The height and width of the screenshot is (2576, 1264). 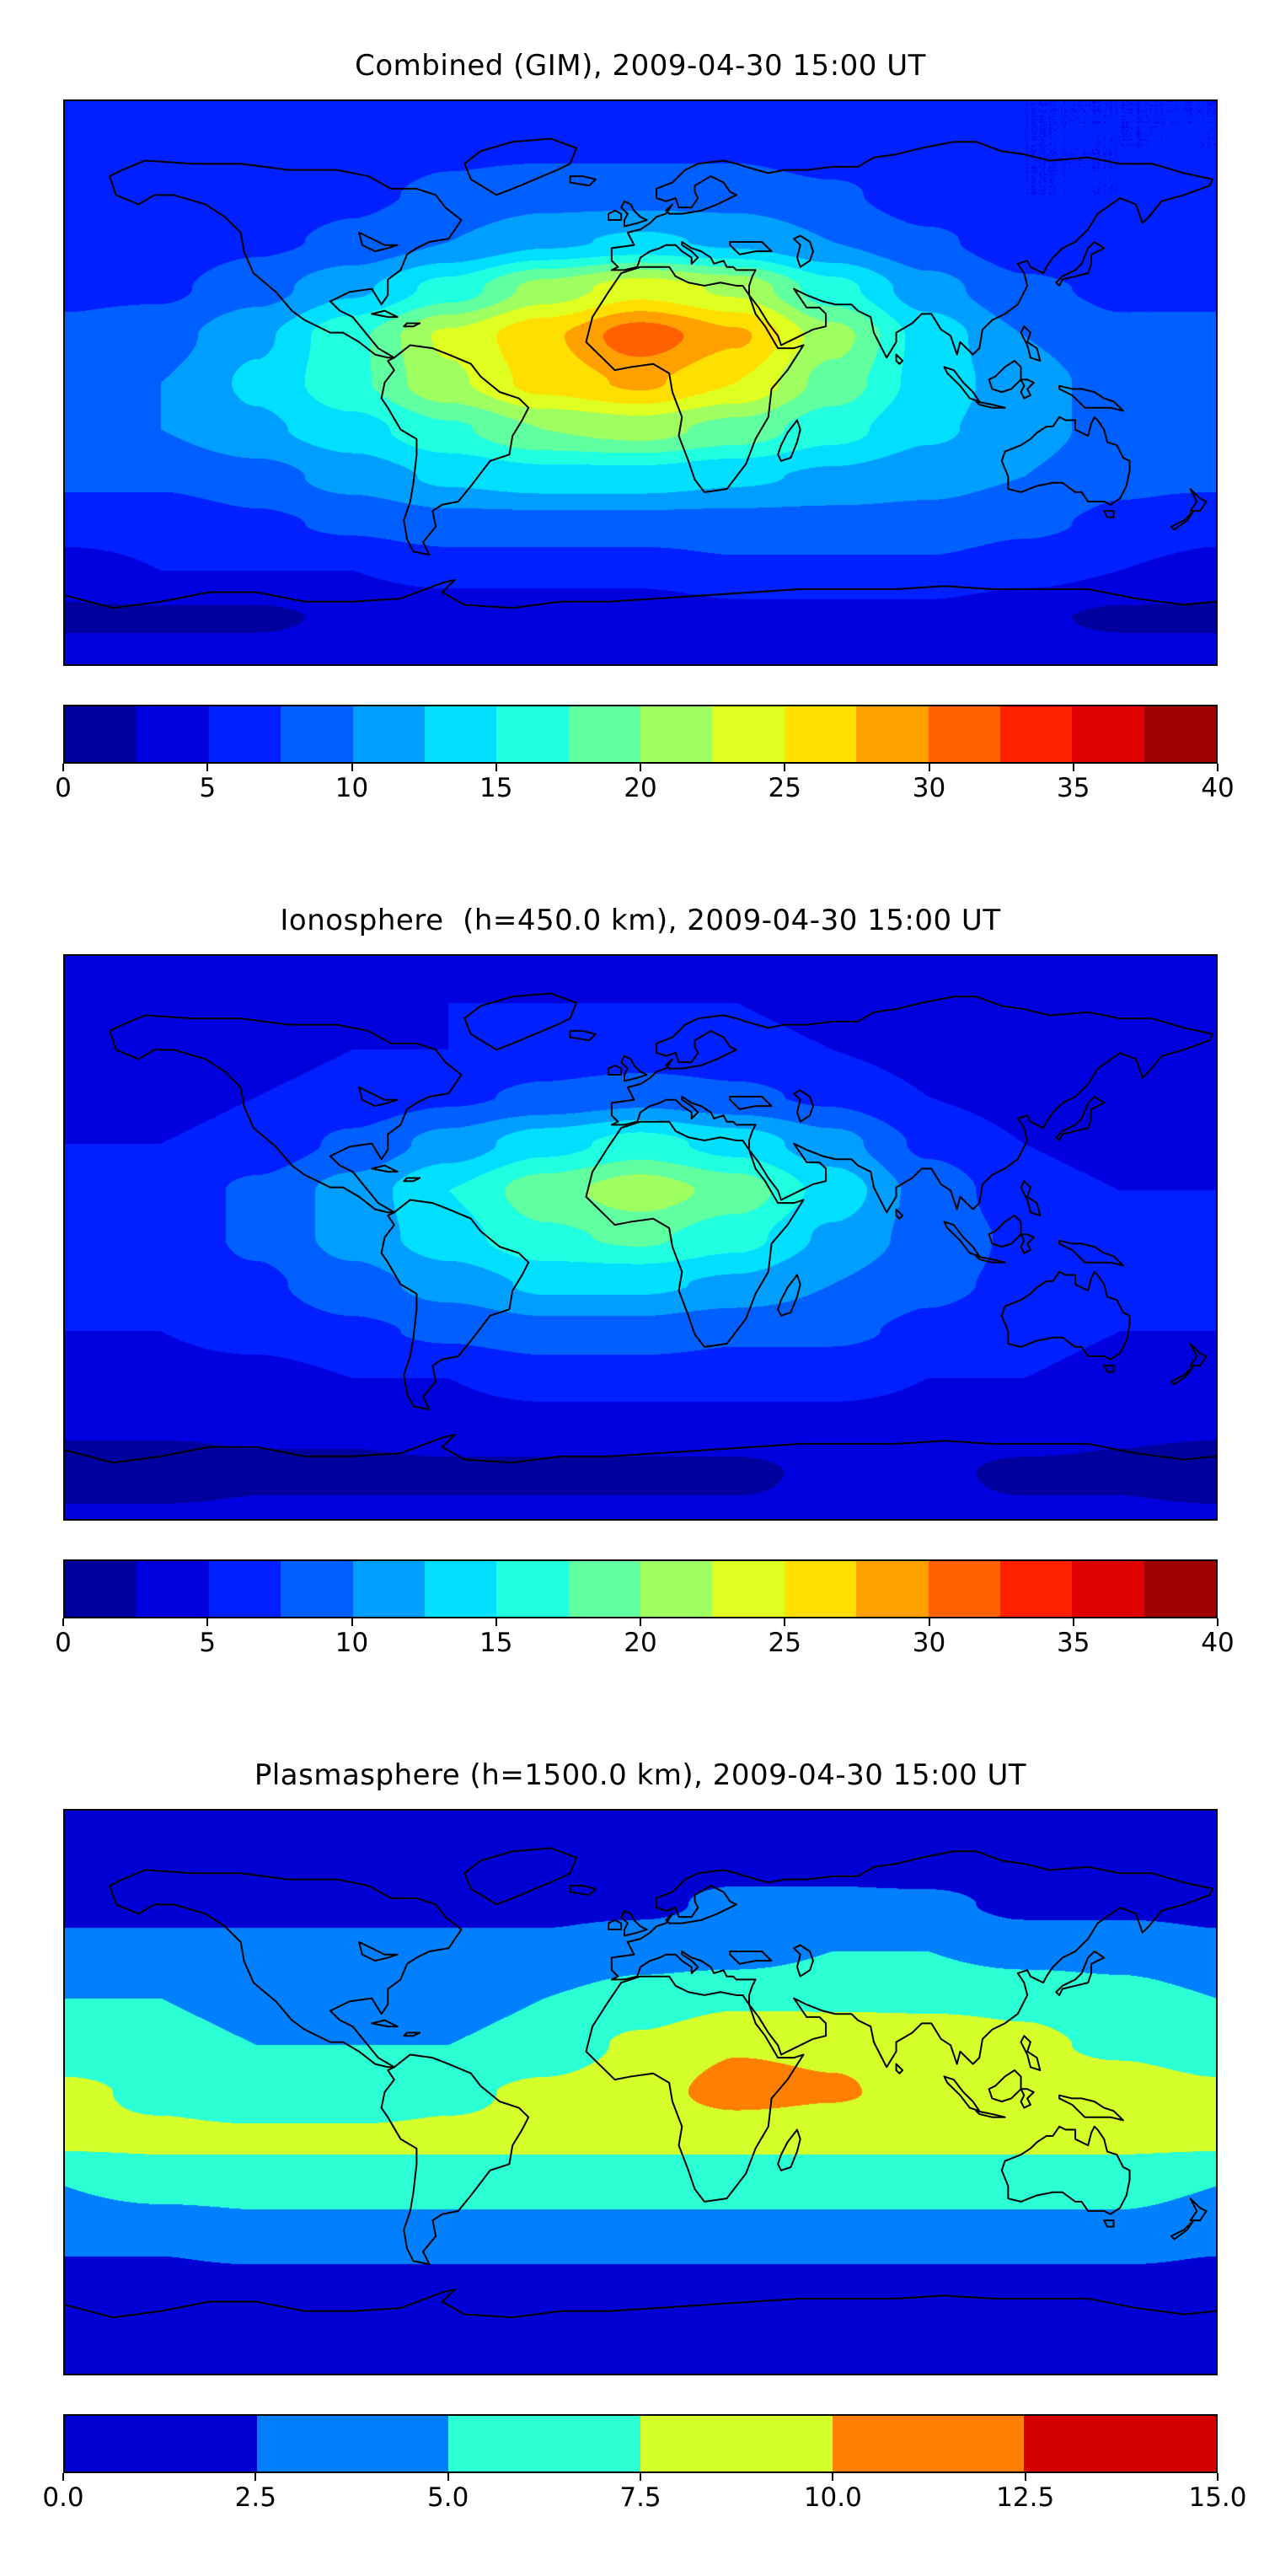 I want to click on colorbar-tick-label: 40, so click(x=1218, y=788).